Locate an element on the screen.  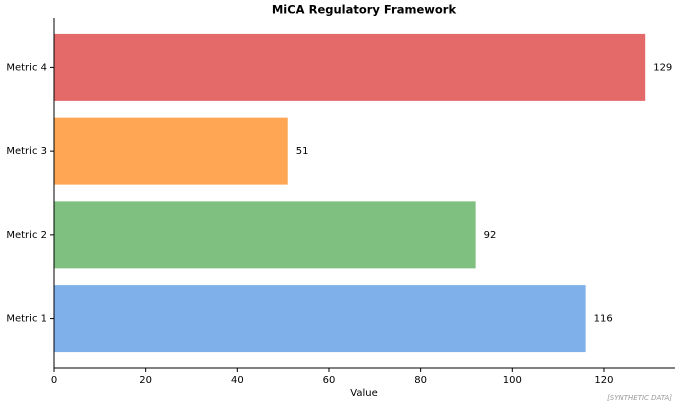
x-tick-label: 120 is located at coordinates (603, 380).